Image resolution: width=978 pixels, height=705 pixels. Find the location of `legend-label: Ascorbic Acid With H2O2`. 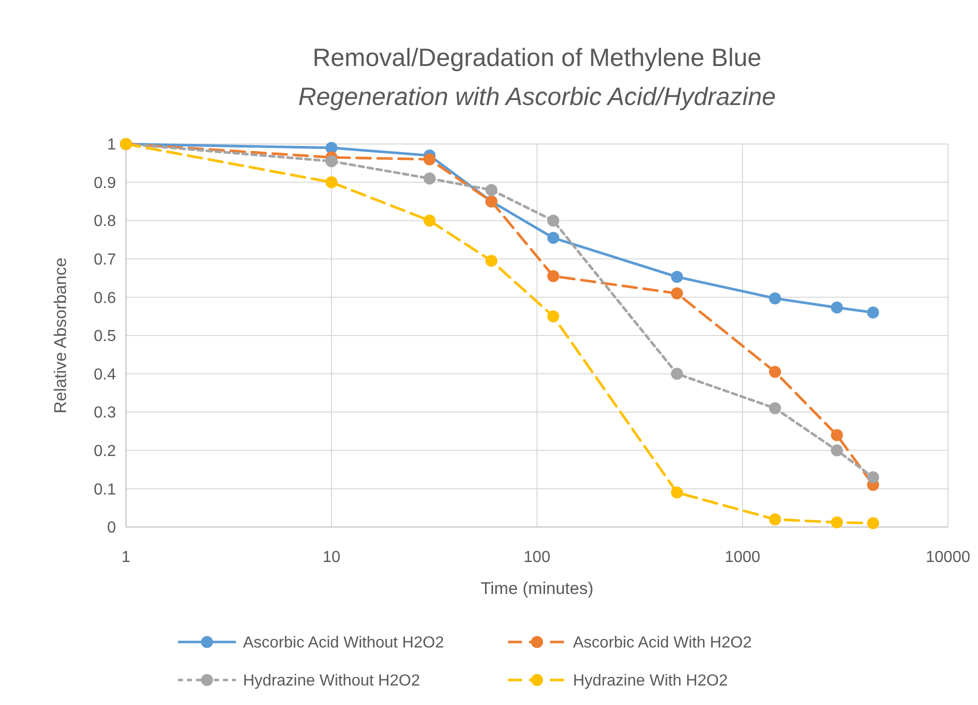

legend-label: Ascorbic Acid With H2O2 is located at coordinates (662, 643).